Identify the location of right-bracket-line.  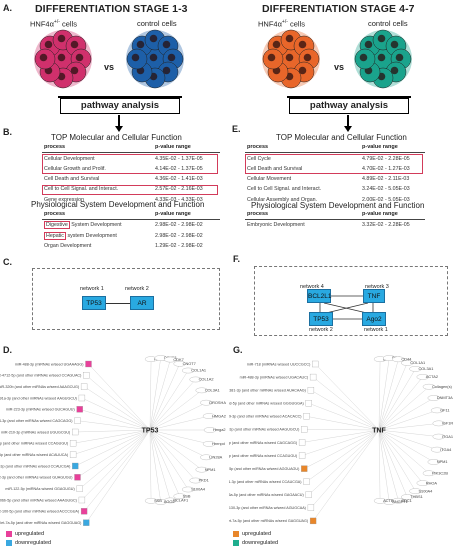
(349, 97).